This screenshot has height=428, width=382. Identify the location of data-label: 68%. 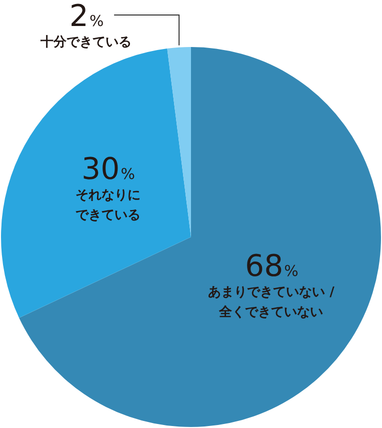
(271, 266).